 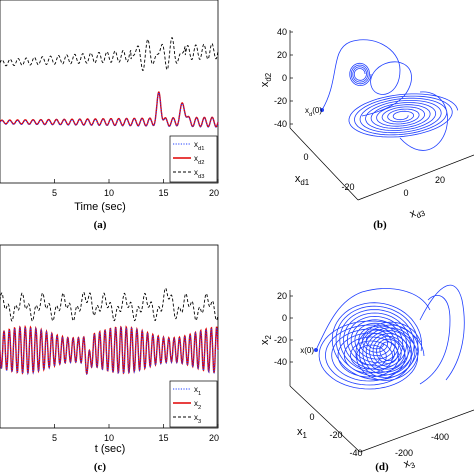 I want to click on c-xtick-label: 20, so click(x=214, y=438).